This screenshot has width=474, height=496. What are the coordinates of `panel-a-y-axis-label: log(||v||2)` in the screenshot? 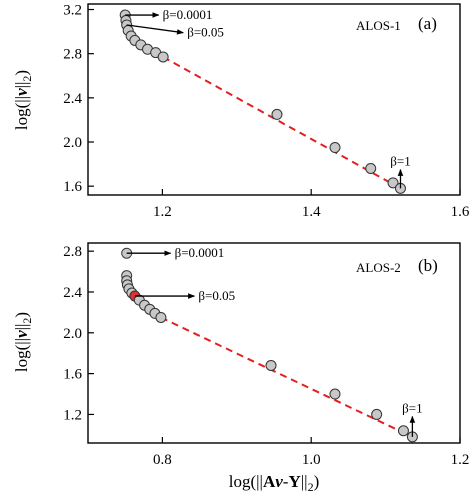 It's located at (23, 100).